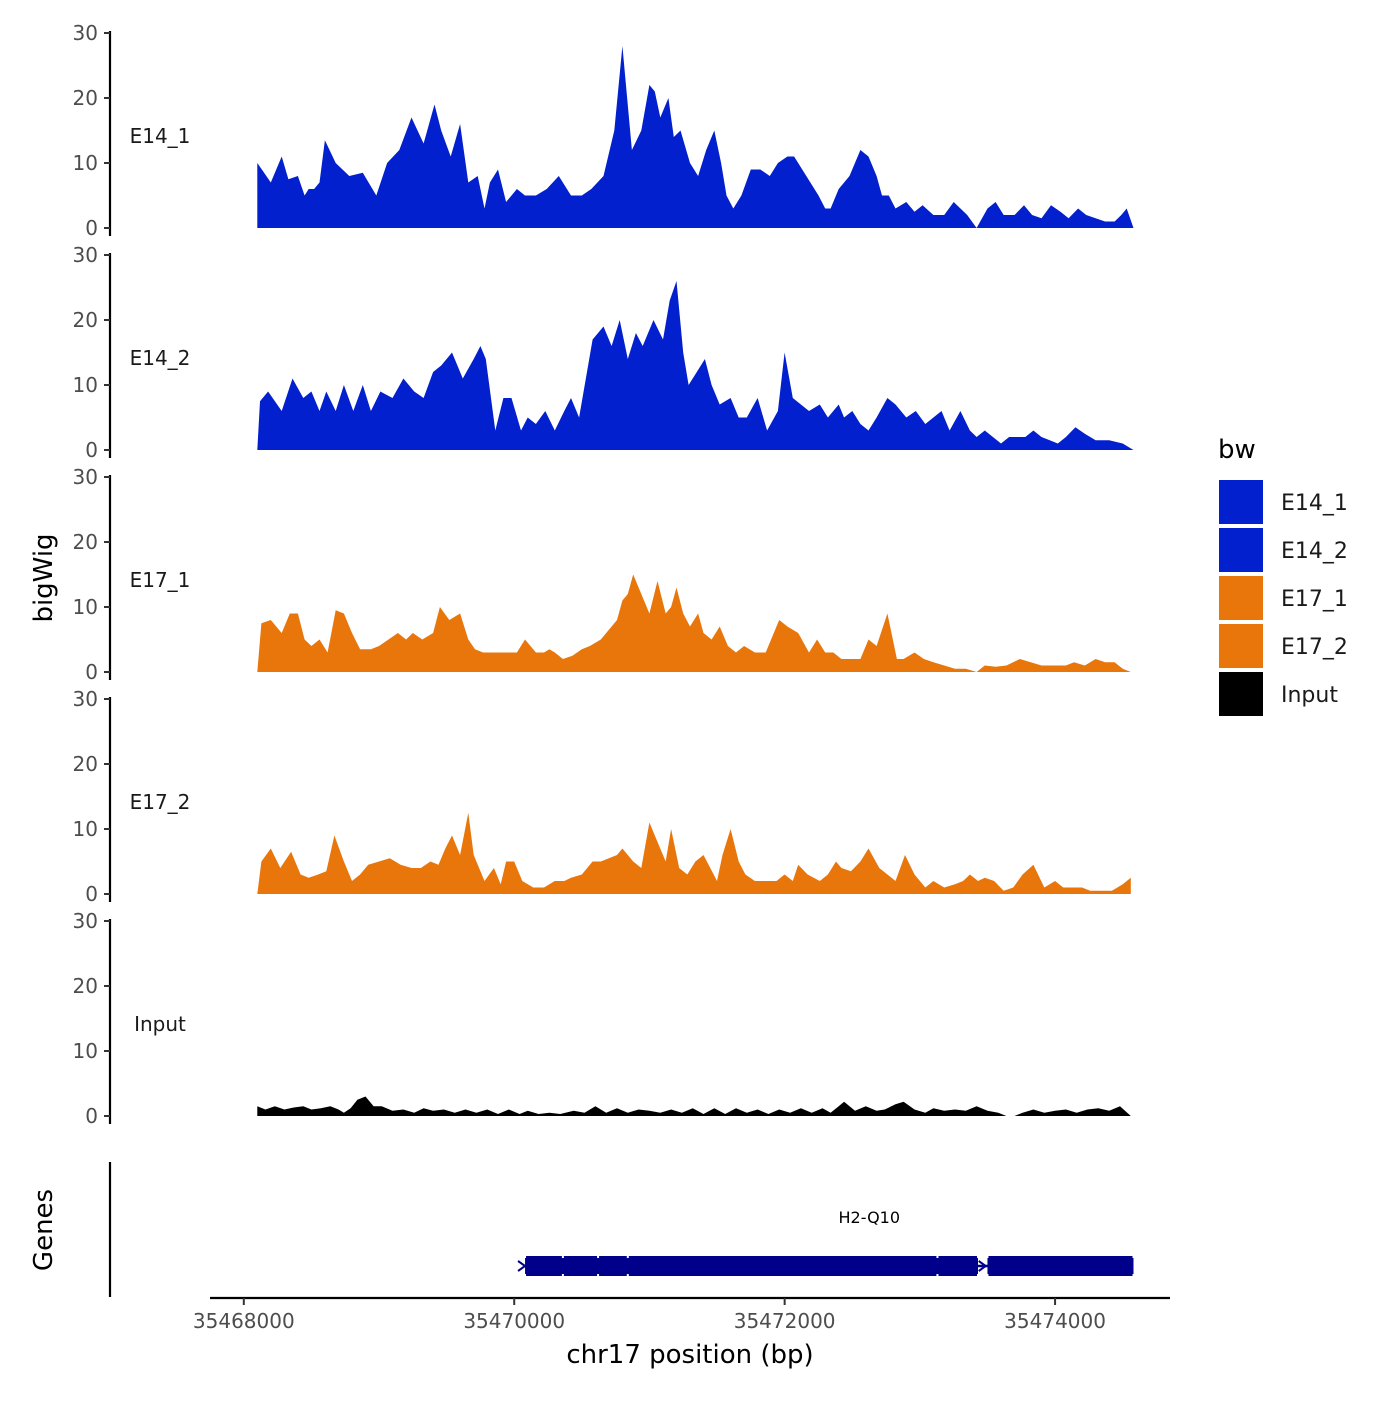 This screenshot has width=1400, height=1404. Describe the element at coordinates (602, 1018) in the screenshot. I see `track-Input: 0 10 20 30 Input` at that location.